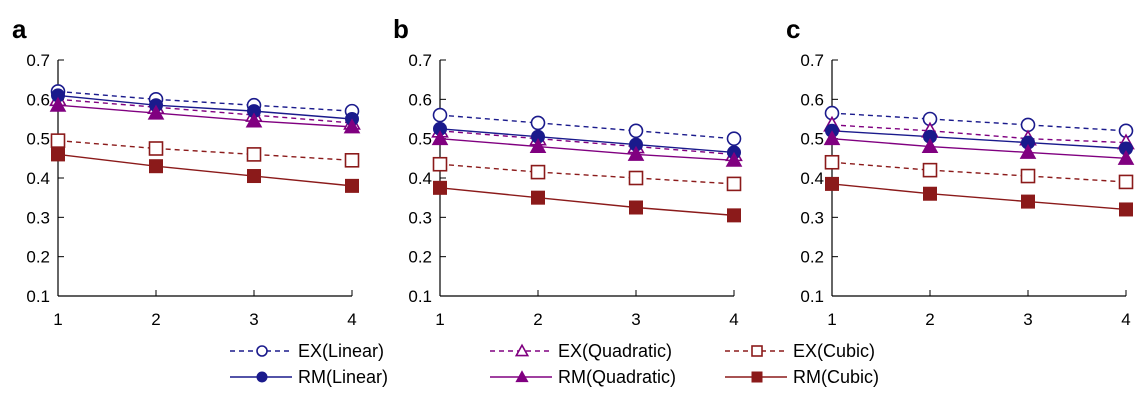 The width and height of the screenshot is (1141, 395). Describe the element at coordinates (341, 351) in the screenshot. I see `legend-label: EX(Linear)` at that location.